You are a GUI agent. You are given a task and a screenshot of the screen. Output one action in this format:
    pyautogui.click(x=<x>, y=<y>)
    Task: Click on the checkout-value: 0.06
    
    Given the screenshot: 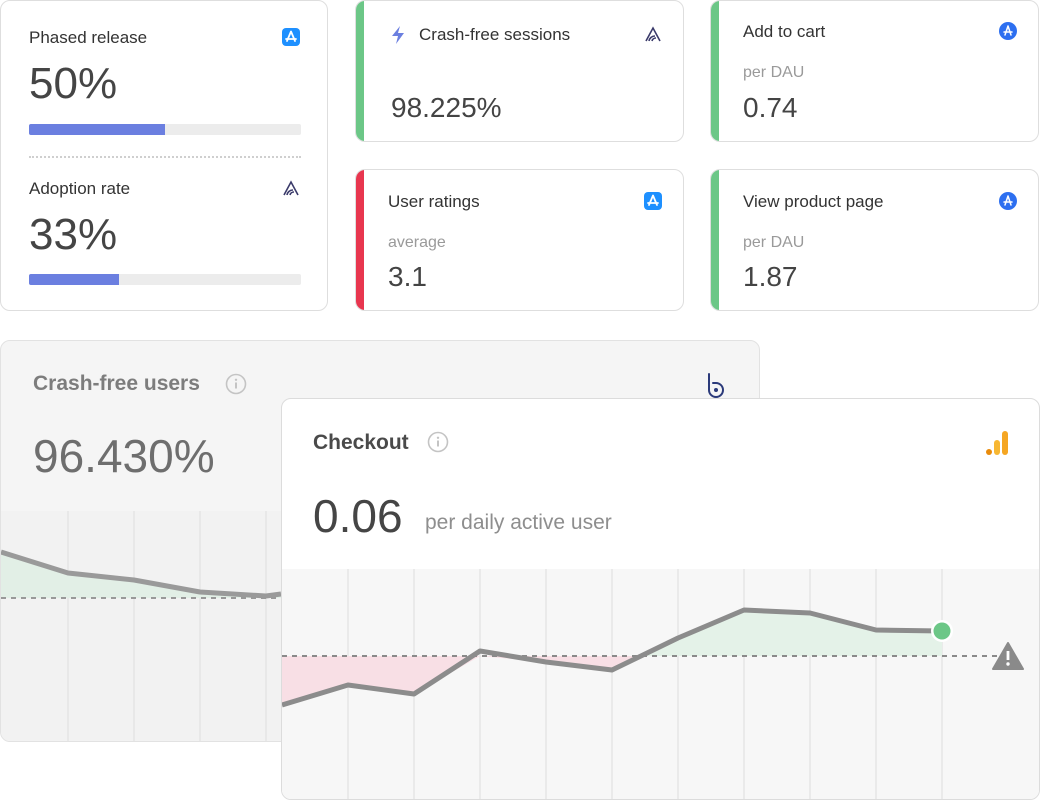 What is the action you would take?
    pyautogui.click(x=358, y=516)
    